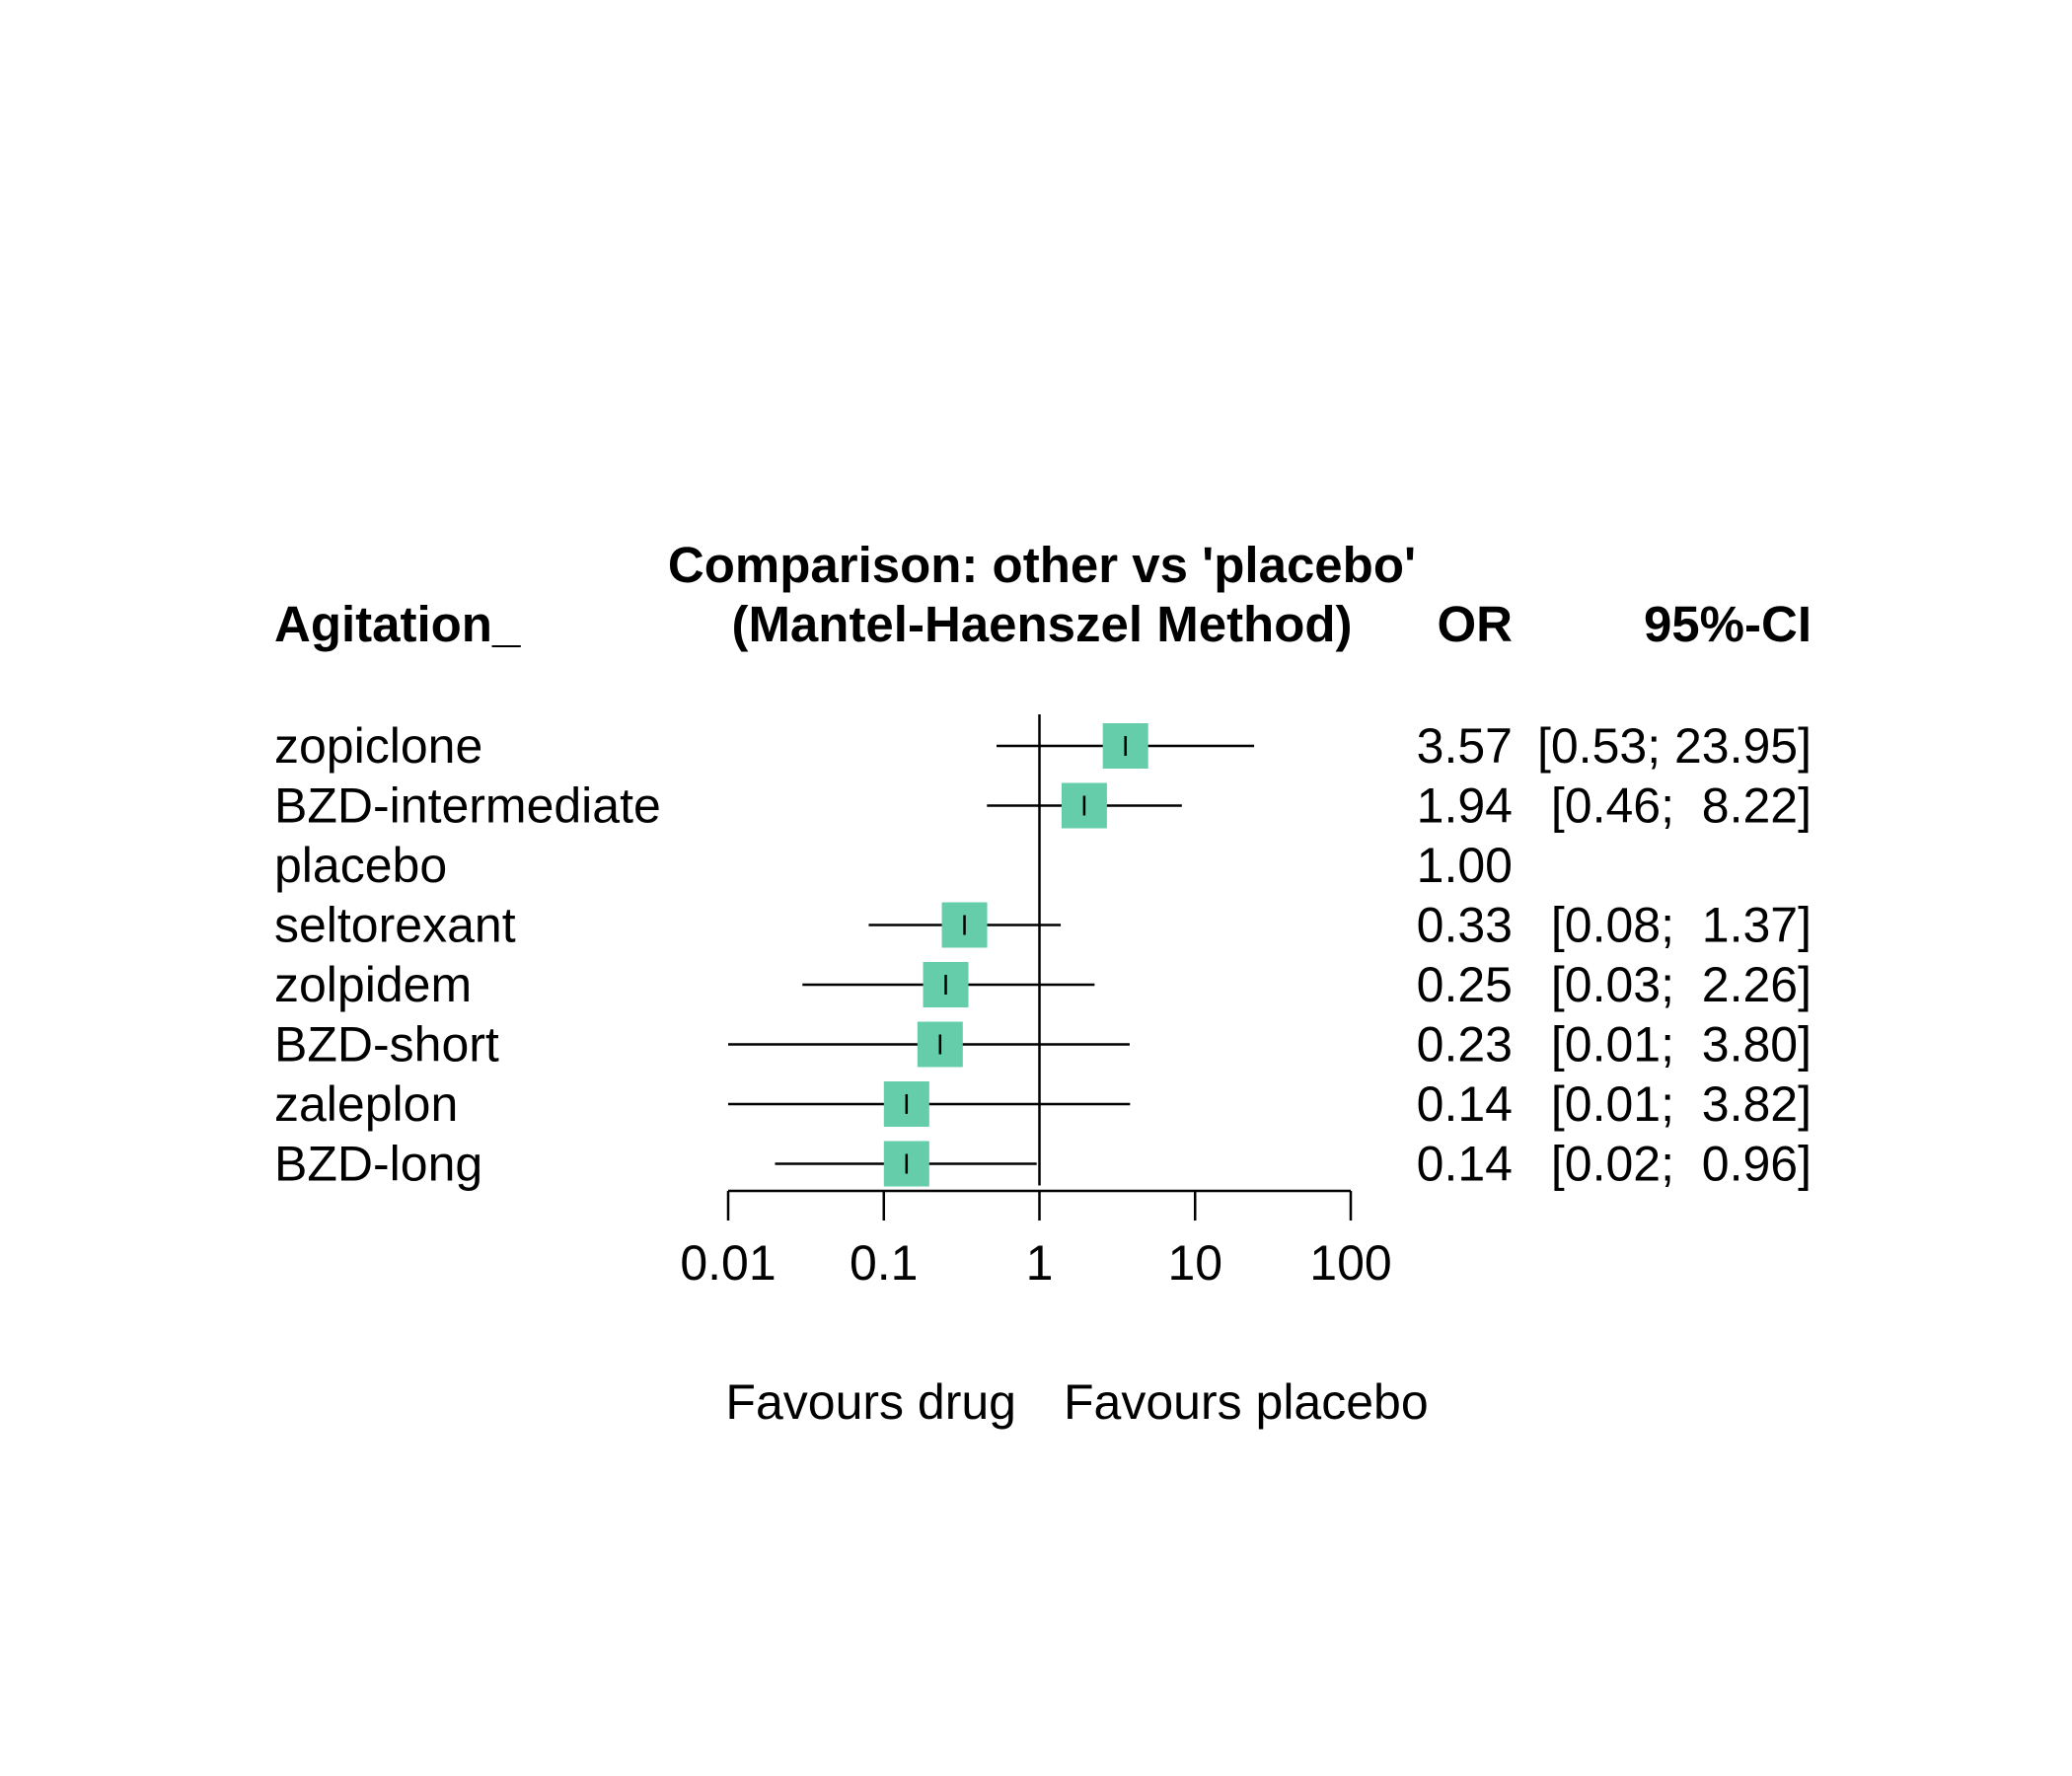 The height and width of the screenshot is (1776, 2072). Describe the element at coordinates (1043, 806) in the screenshot. I see `forest-row: BZD-intermediate 1.94 [0.46; 8.22]` at that location.